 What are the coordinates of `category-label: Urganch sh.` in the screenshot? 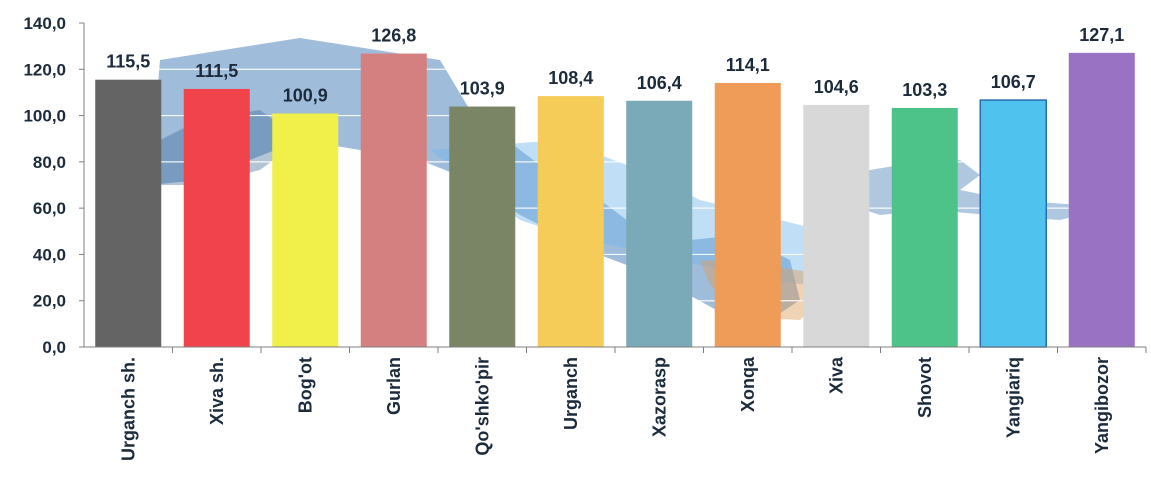 It's located at (128, 409).